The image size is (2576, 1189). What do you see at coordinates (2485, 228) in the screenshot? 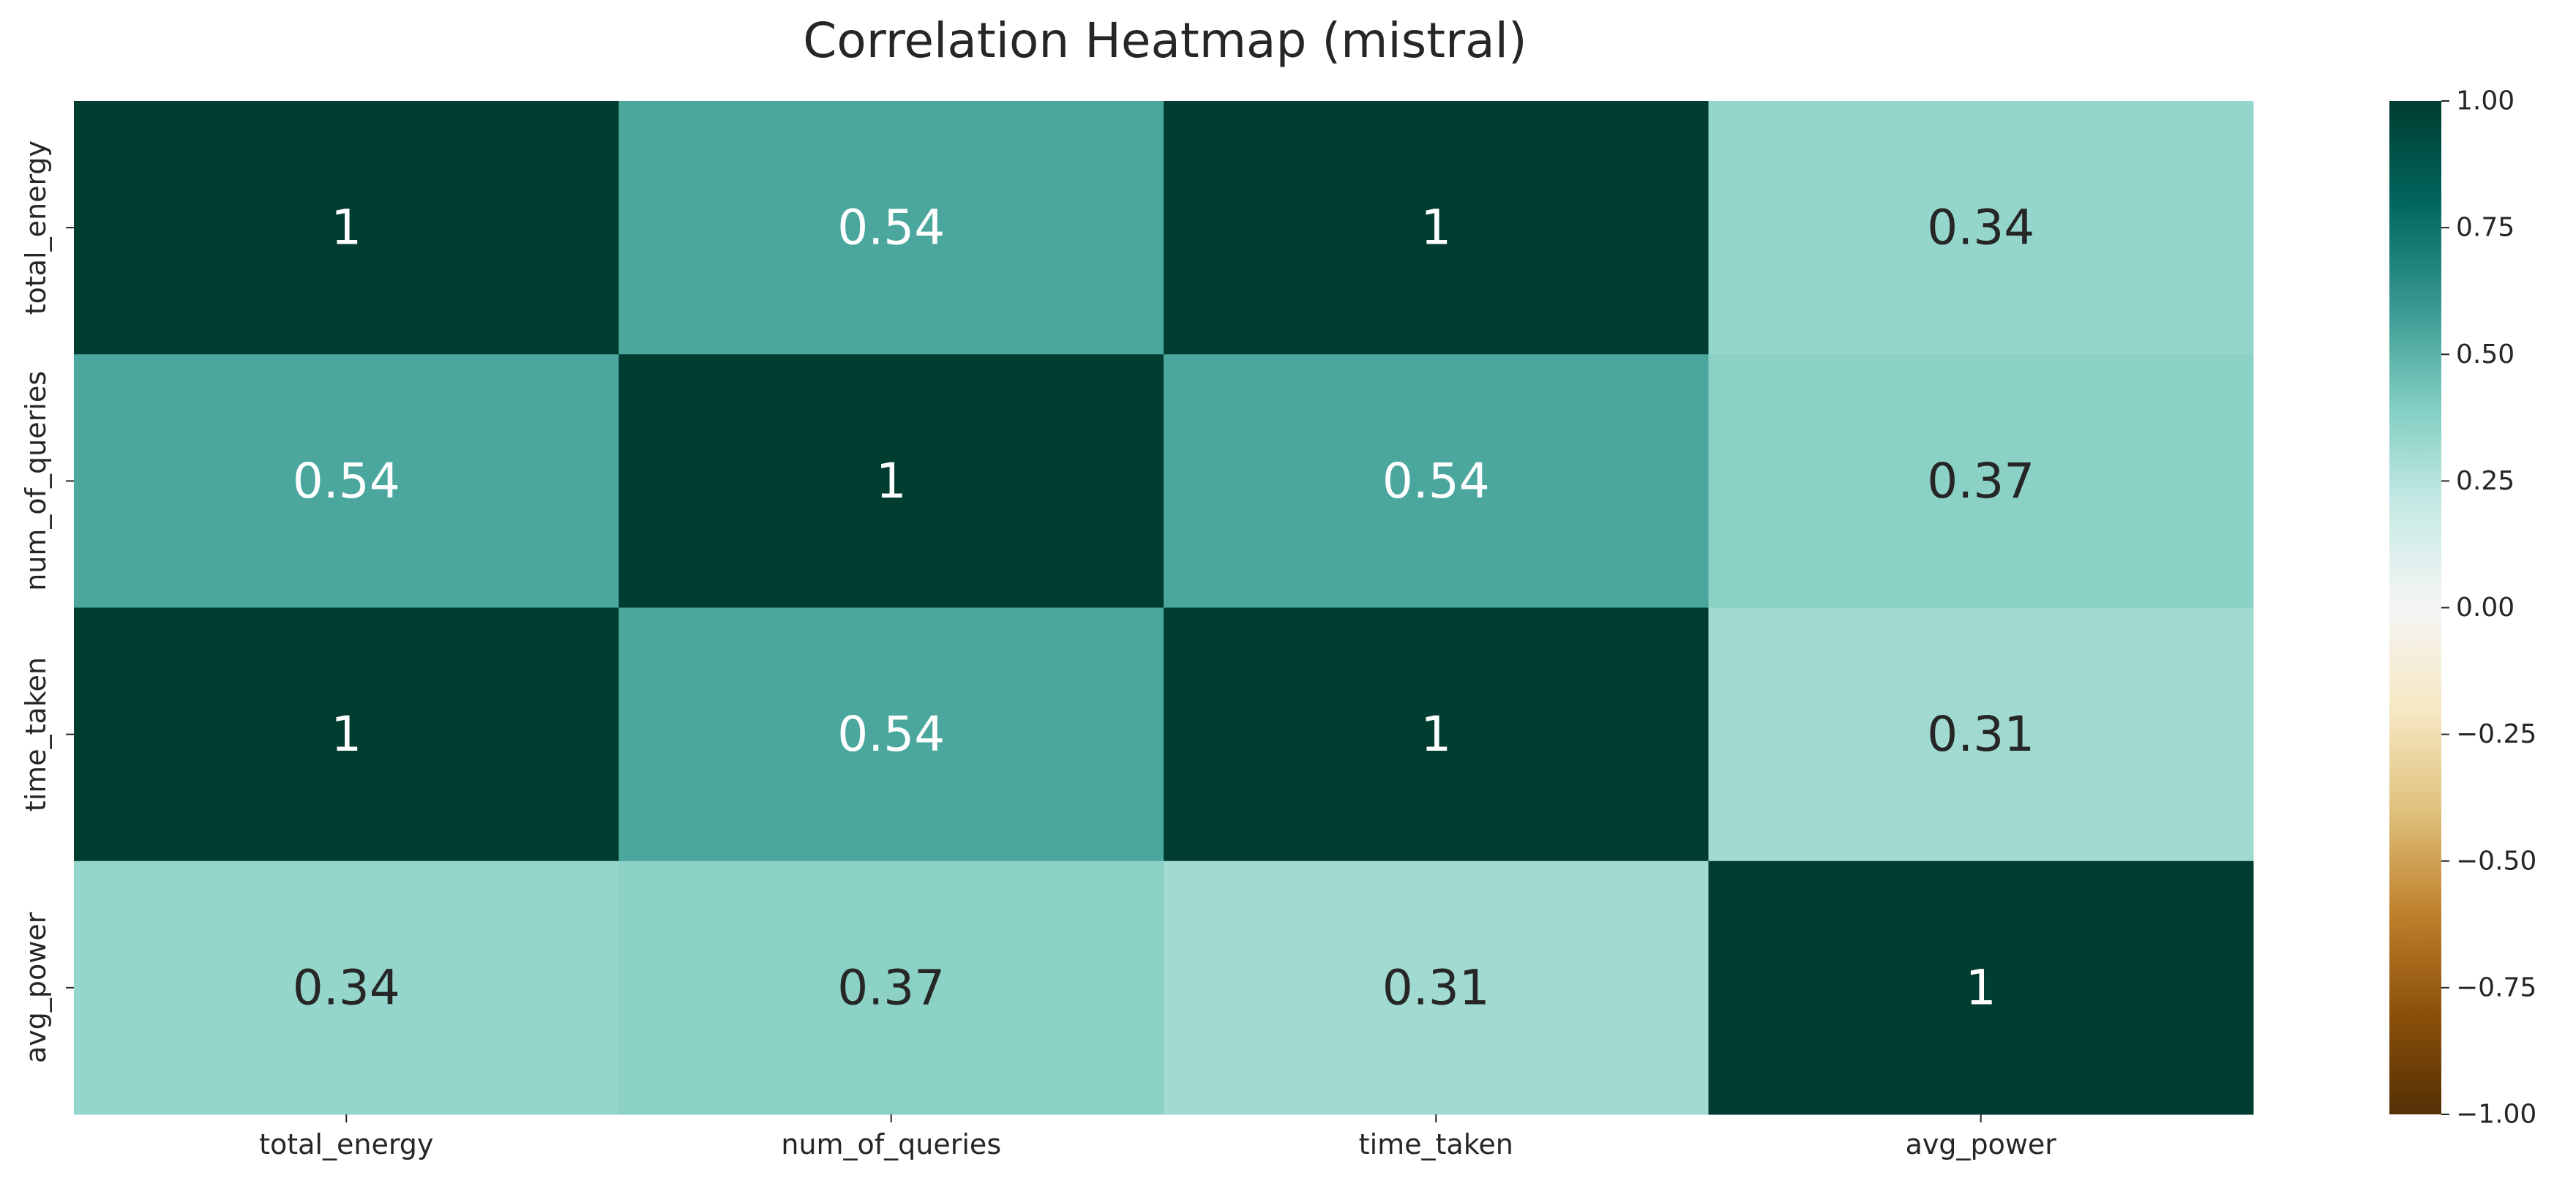
I see `colorbar-tick-label: 0.75` at bounding box center [2485, 228].